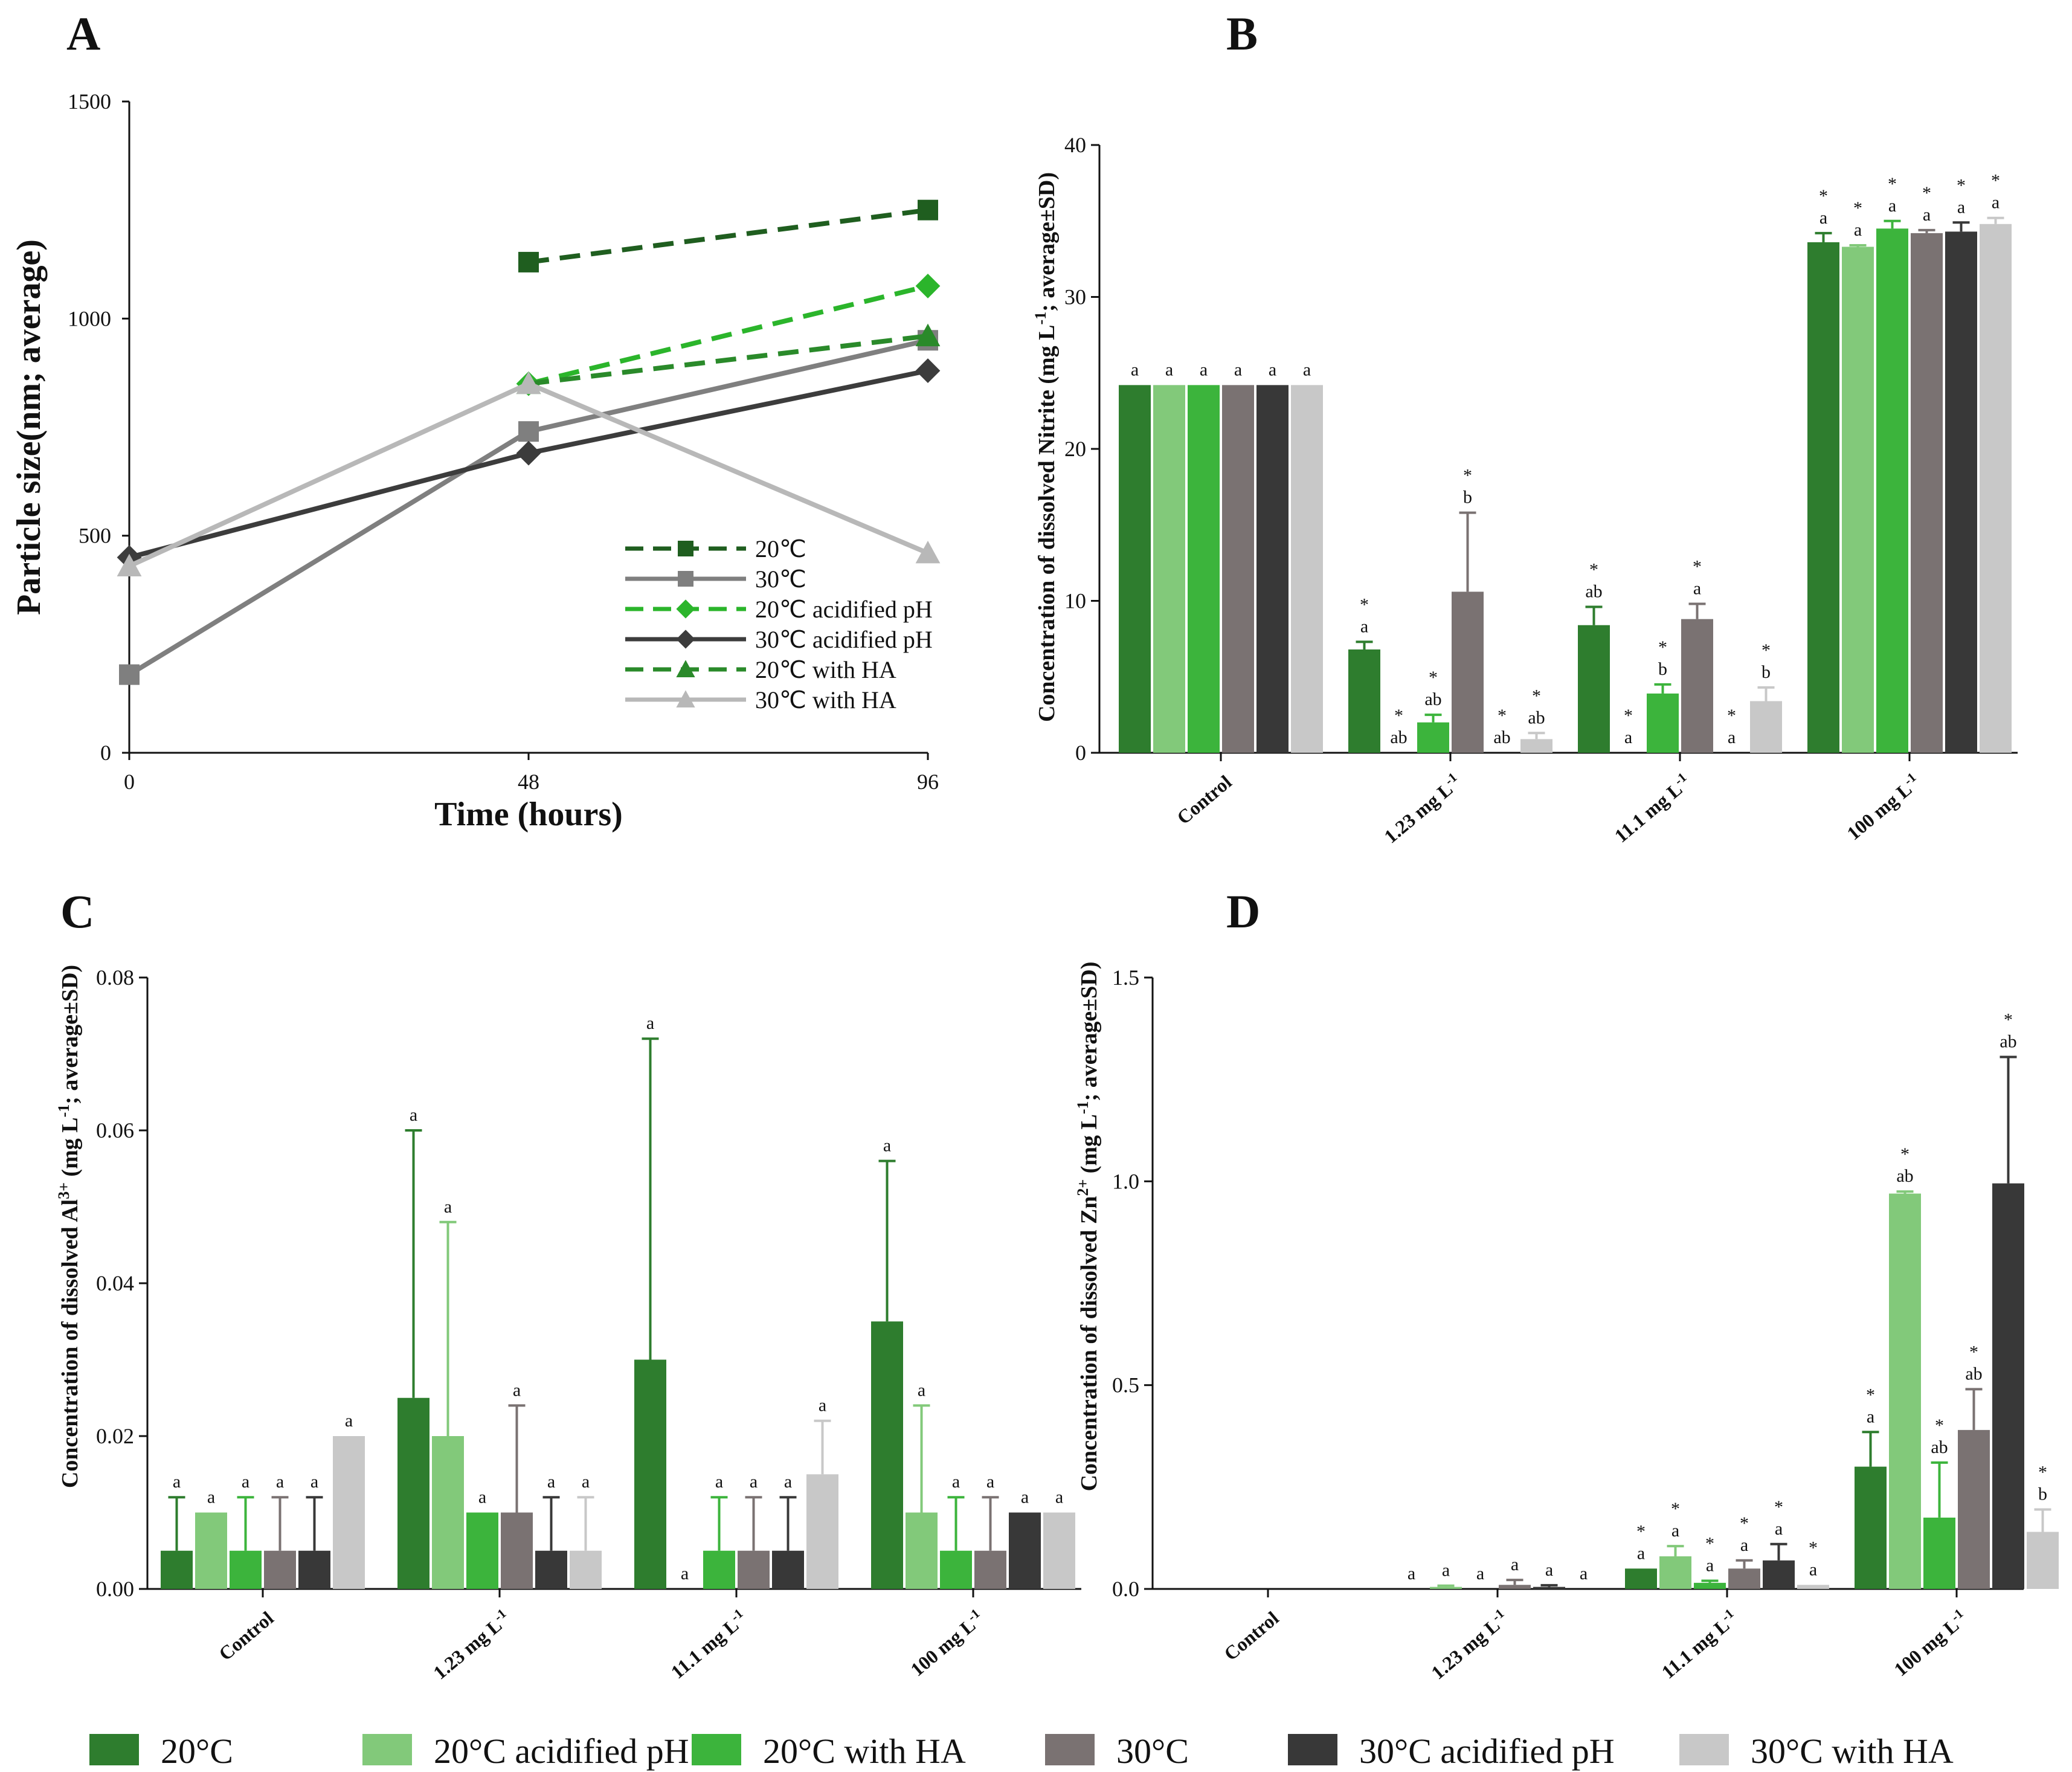  Describe the element at coordinates (1040, 319) in the screenshot. I see `panel-b-ylabel-sup: -1` at that location.